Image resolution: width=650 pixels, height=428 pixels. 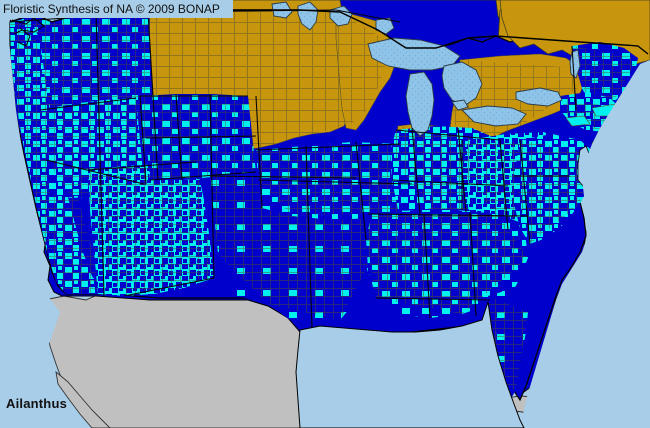 What do you see at coordinates (308, 16) in the screenshot?
I see `lake-winnipeg` at bounding box center [308, 16].